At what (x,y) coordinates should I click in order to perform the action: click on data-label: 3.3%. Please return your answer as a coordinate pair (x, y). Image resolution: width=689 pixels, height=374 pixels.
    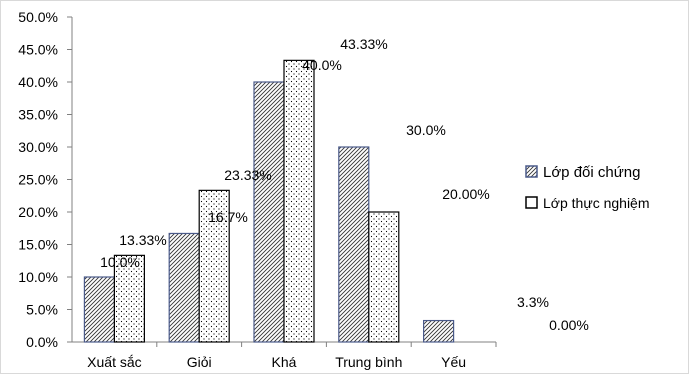
    Looking at the image, I should click on (533, 302).